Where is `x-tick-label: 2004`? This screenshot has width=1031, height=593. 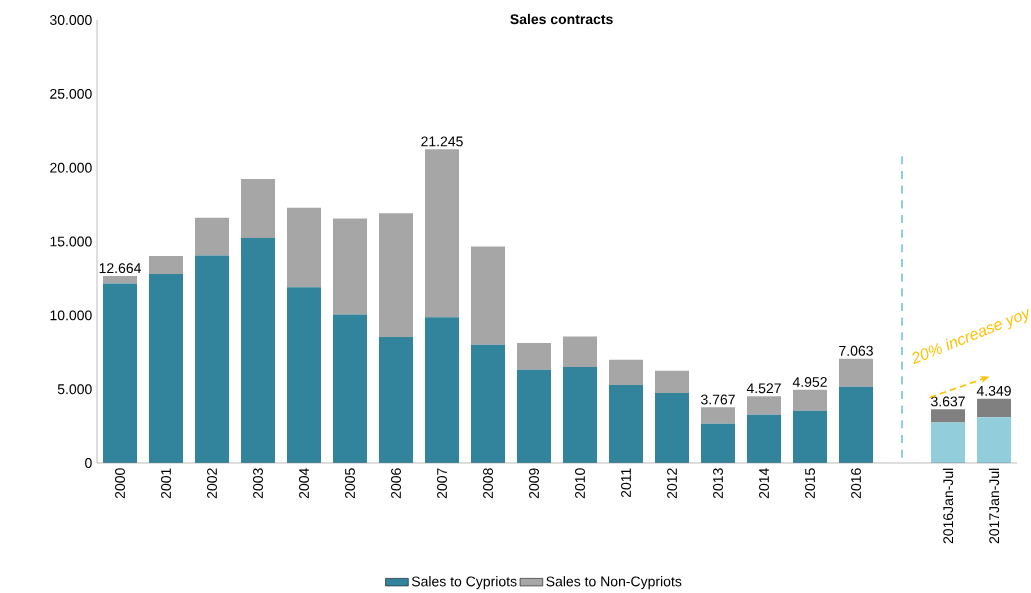
x-tick-label: 2004 is located at coordinates (304, 483).